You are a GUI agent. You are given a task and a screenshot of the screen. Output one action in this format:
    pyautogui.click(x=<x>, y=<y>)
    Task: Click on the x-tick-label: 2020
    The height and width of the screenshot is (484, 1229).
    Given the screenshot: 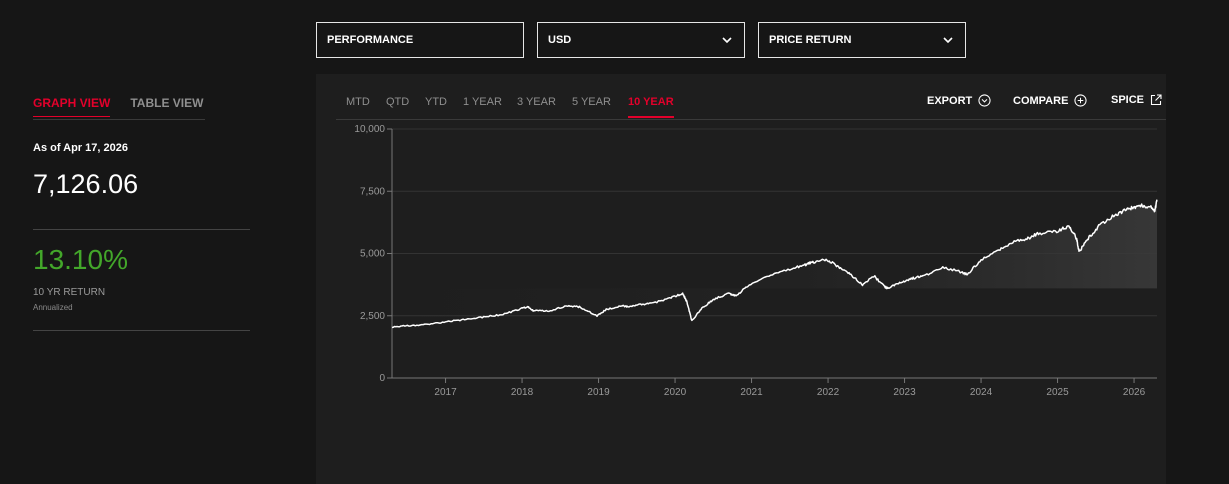 What is the action you would take?
    pyautogui.click(x=675, y=392)
    